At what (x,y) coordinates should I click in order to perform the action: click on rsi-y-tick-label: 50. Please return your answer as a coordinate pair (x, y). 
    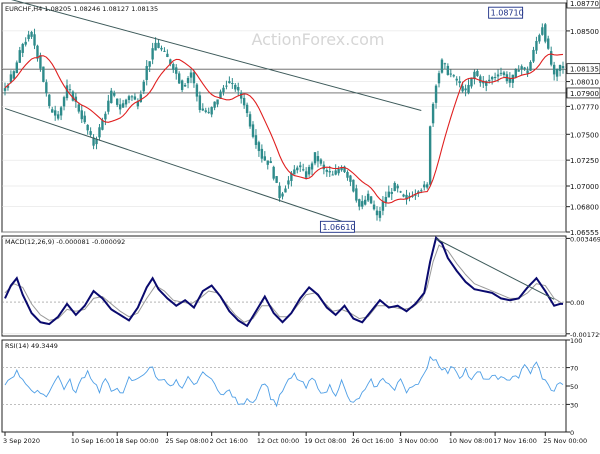
    Looking at the image, I should click on (574, 387).